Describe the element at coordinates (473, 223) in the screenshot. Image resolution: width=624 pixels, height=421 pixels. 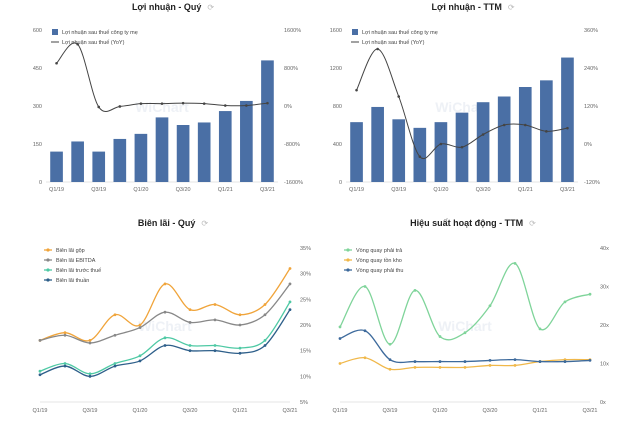
I see `chart-title: Hiệu suất hoạt động - TTM ⟳` at that location.